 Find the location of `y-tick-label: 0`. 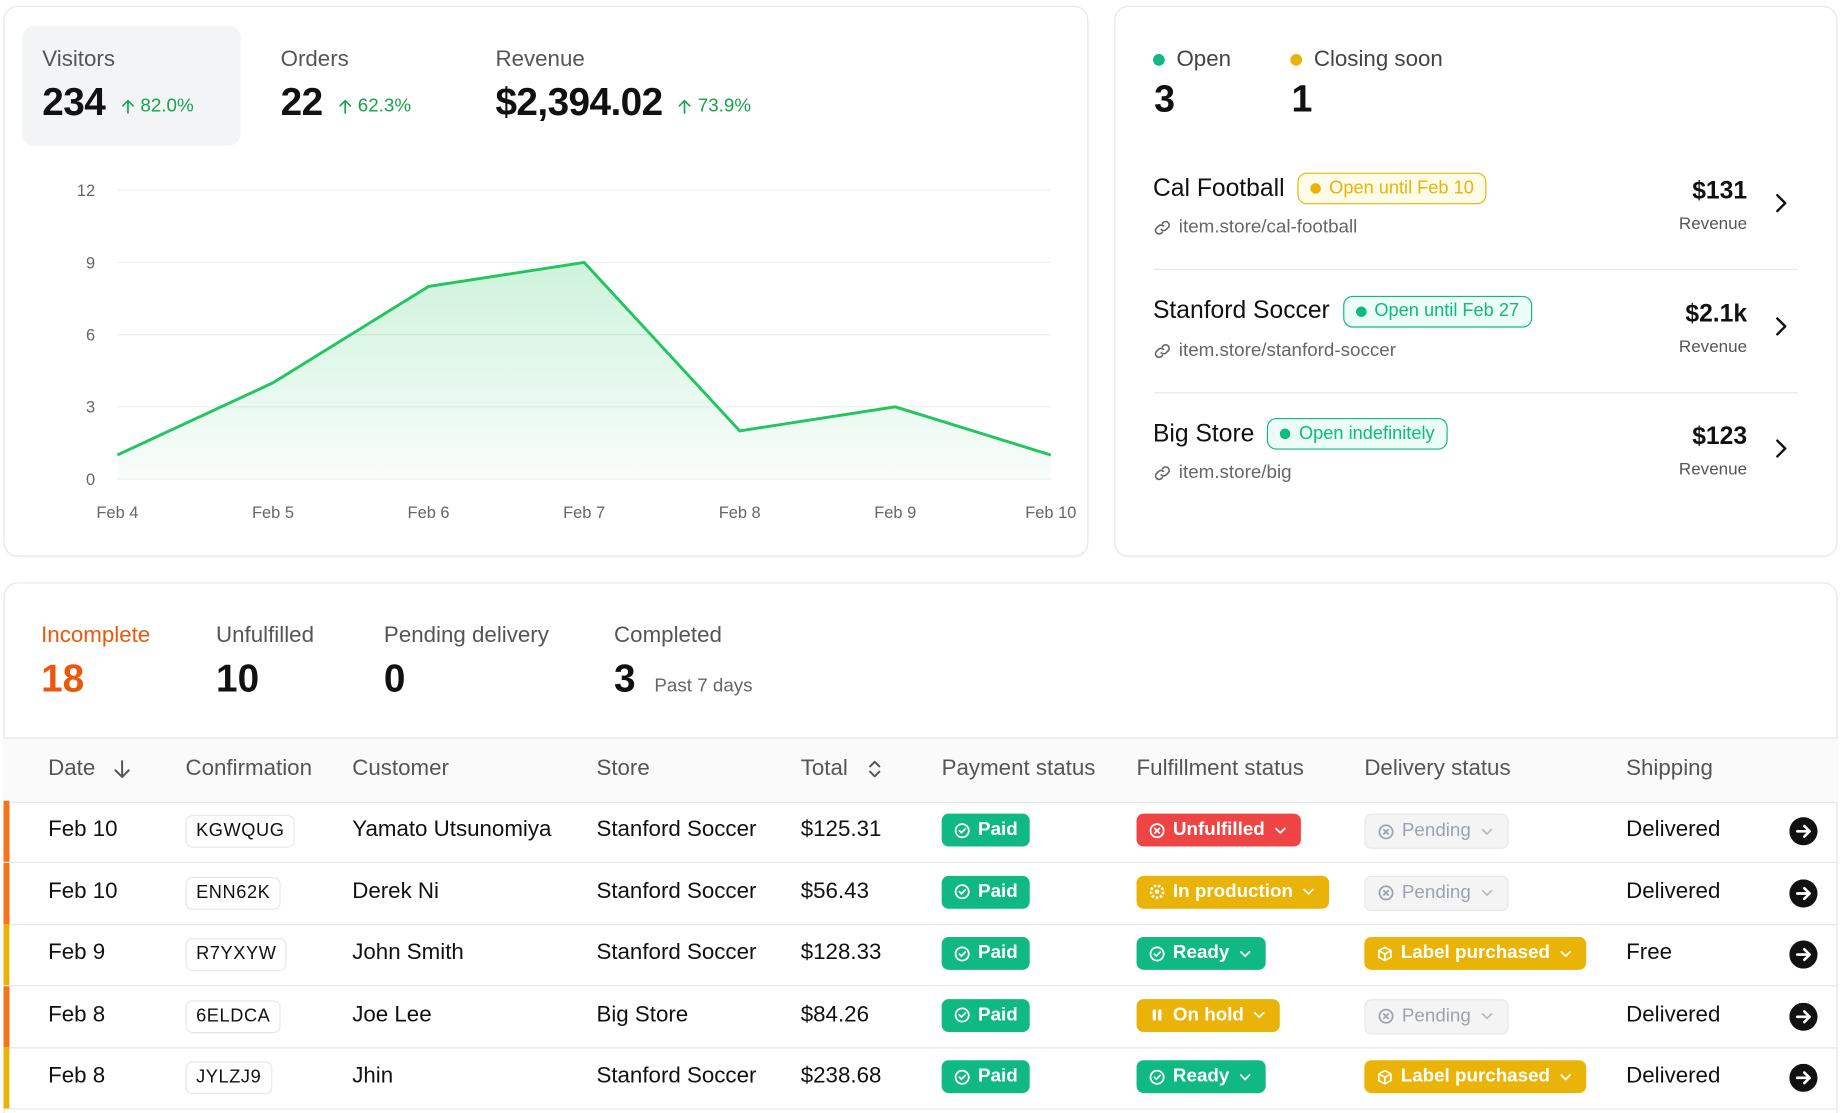

y-tick-label: 0 is located at coordinates (90, 480).